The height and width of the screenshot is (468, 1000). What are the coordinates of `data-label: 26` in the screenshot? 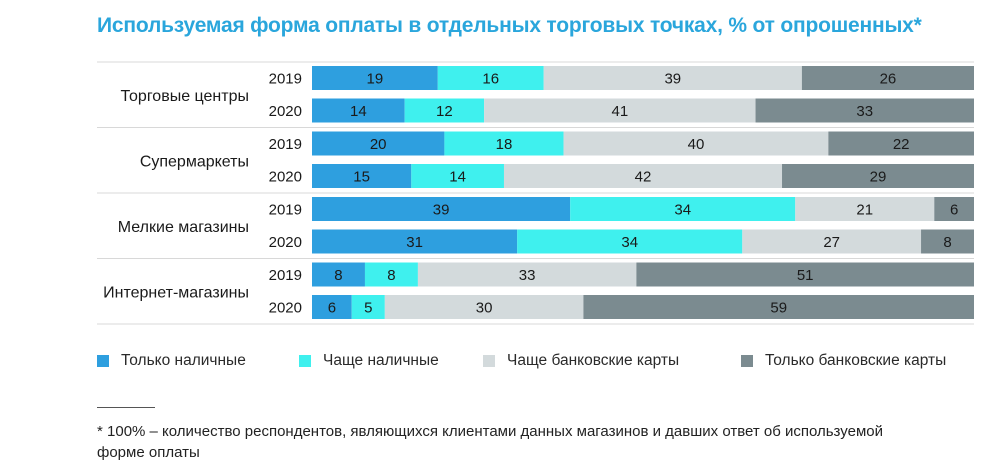 It's located at (888, 79).